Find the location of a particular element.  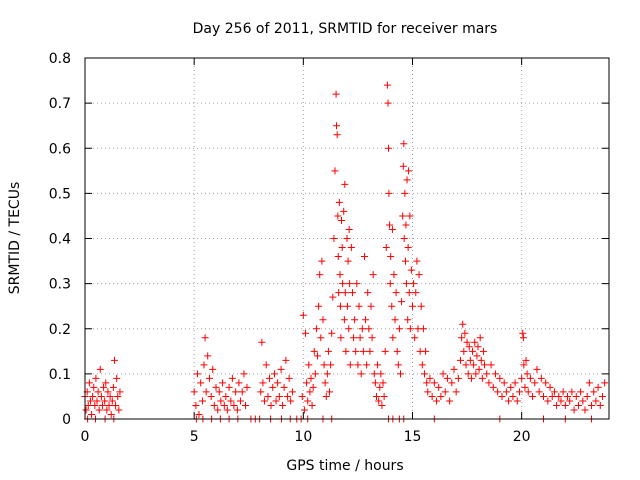

x-tick-labels: 0 5 10 15 20 is located at coordinates (306, 437).